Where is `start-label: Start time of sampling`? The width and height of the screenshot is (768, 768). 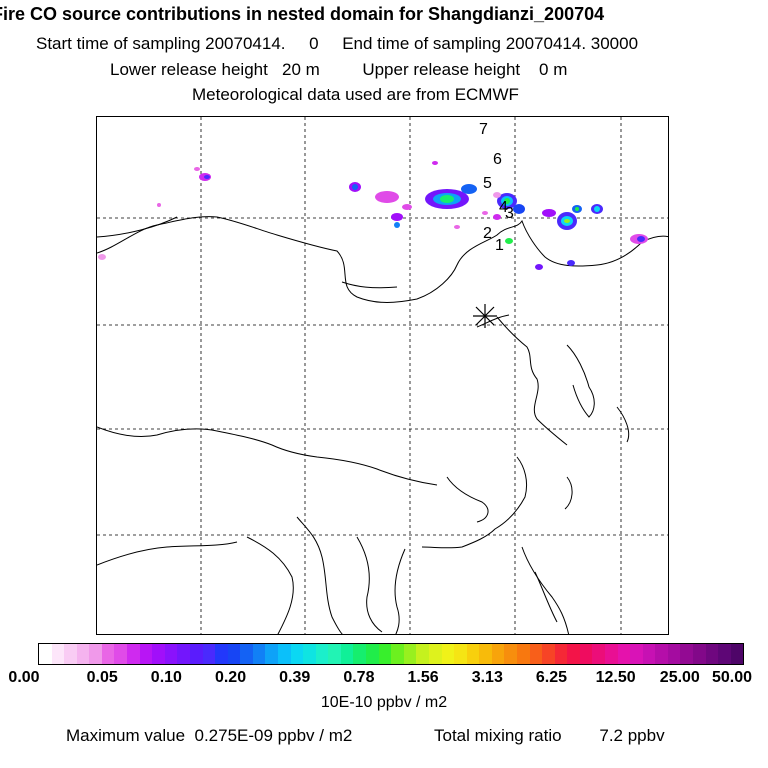
start-label: Start time of sampling is located at coordinates (118, 43).